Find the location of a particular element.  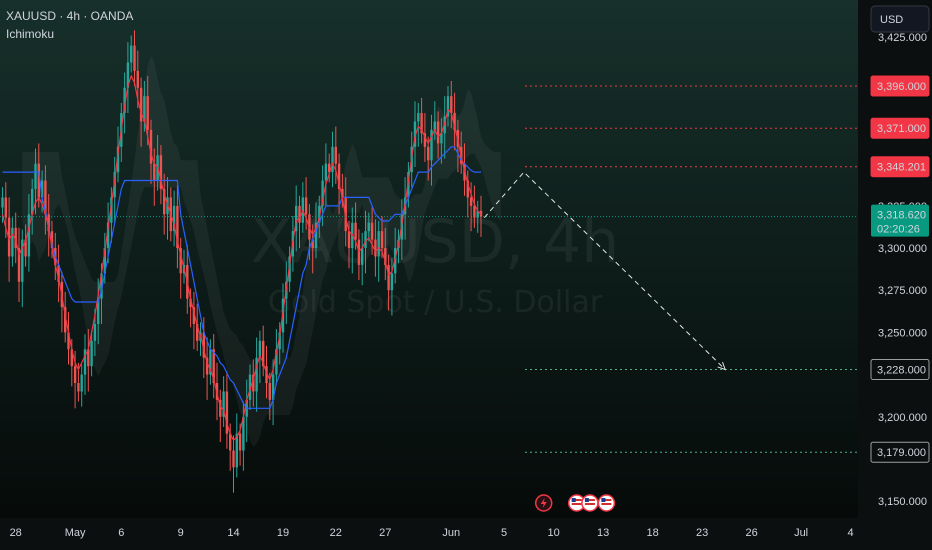

event-markers is located at coordinates (575, 503).